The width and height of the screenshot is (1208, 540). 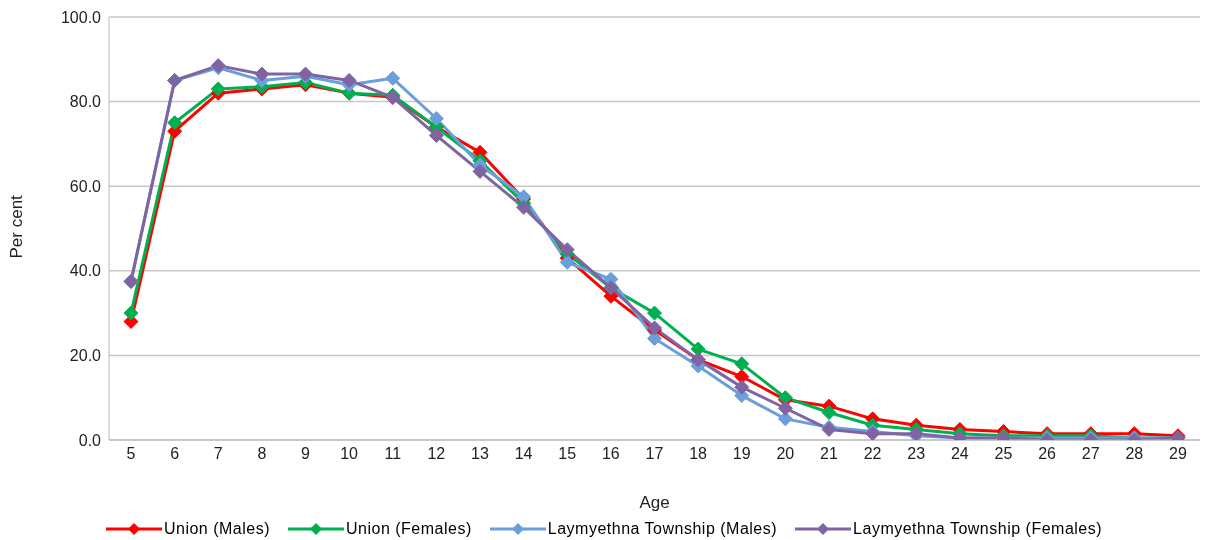 I want to click on y-tick-label: 0.0, so click(x=90, y=440).